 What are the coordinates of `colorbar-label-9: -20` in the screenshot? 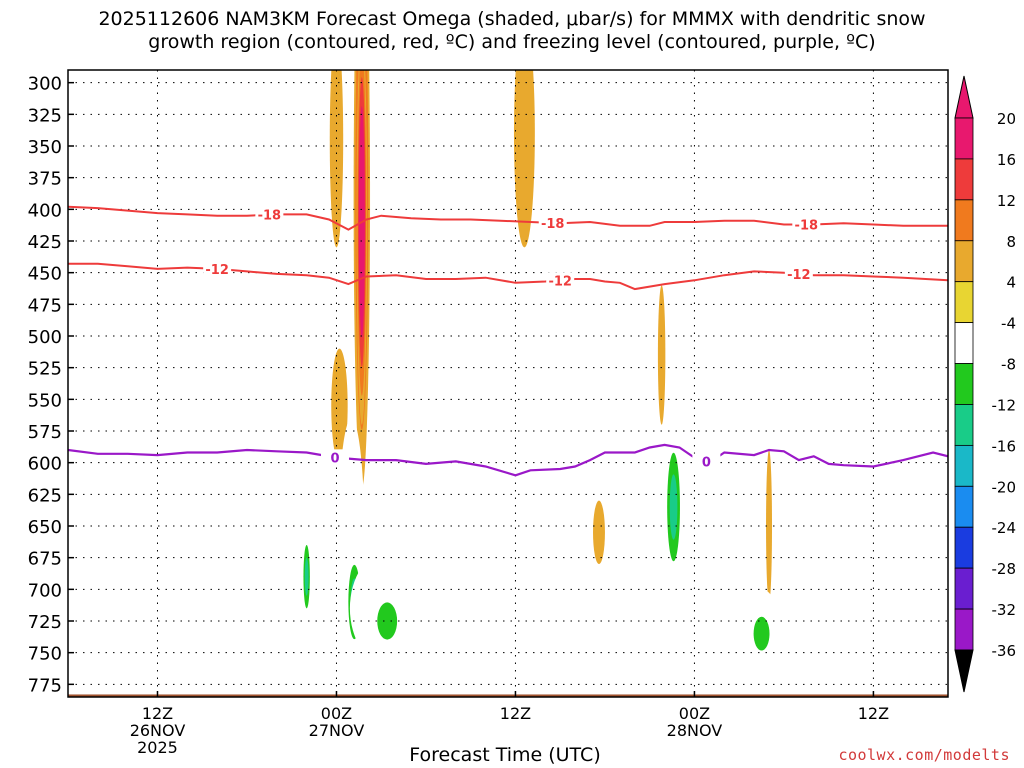 It's located at (1004, 487).